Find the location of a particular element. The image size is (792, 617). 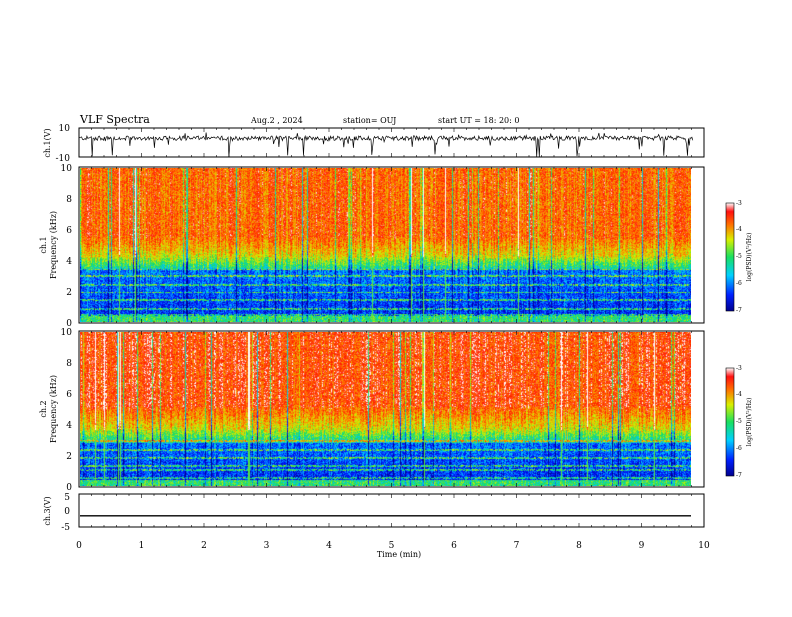

ch2-cb-tick-m4: -4 is located at coordinates (739, 394).